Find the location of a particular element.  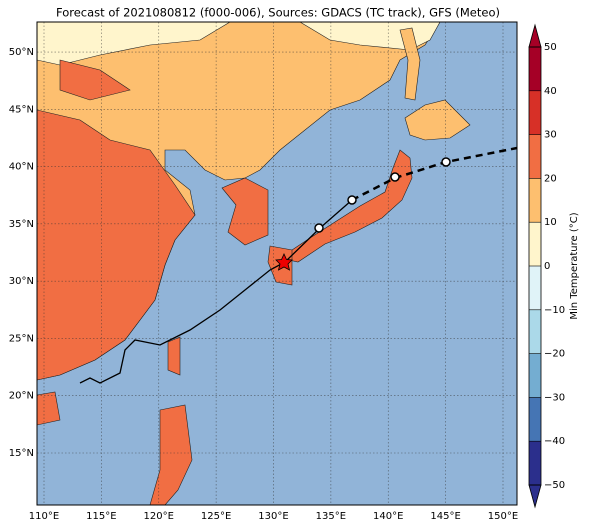

colorbar-tick-label: −50 is located at coordinates (554, 485).